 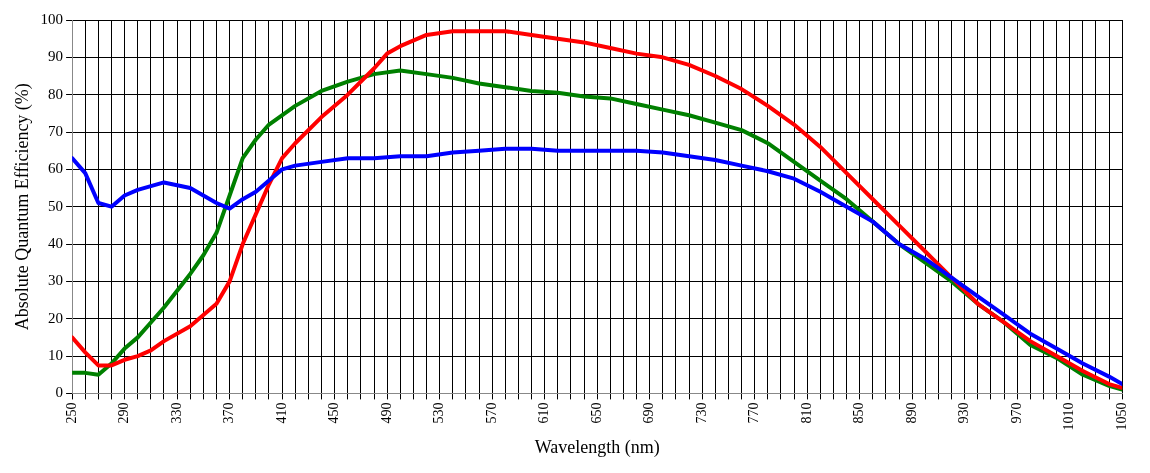 What do you see at coordinates (56, 242) in the screenshot?
I see `y-tick-label: 40` at bounding box center [56, 242].